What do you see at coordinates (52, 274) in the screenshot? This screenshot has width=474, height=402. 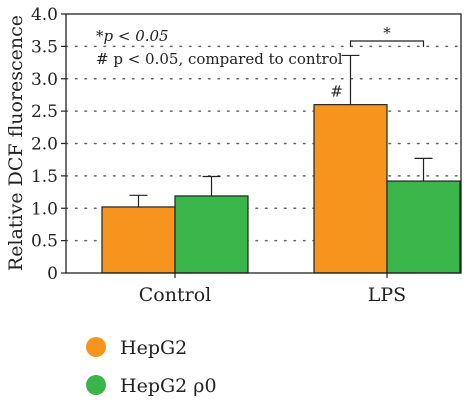 I see `y-tick-label: 0` at bounding box center [52, 274].